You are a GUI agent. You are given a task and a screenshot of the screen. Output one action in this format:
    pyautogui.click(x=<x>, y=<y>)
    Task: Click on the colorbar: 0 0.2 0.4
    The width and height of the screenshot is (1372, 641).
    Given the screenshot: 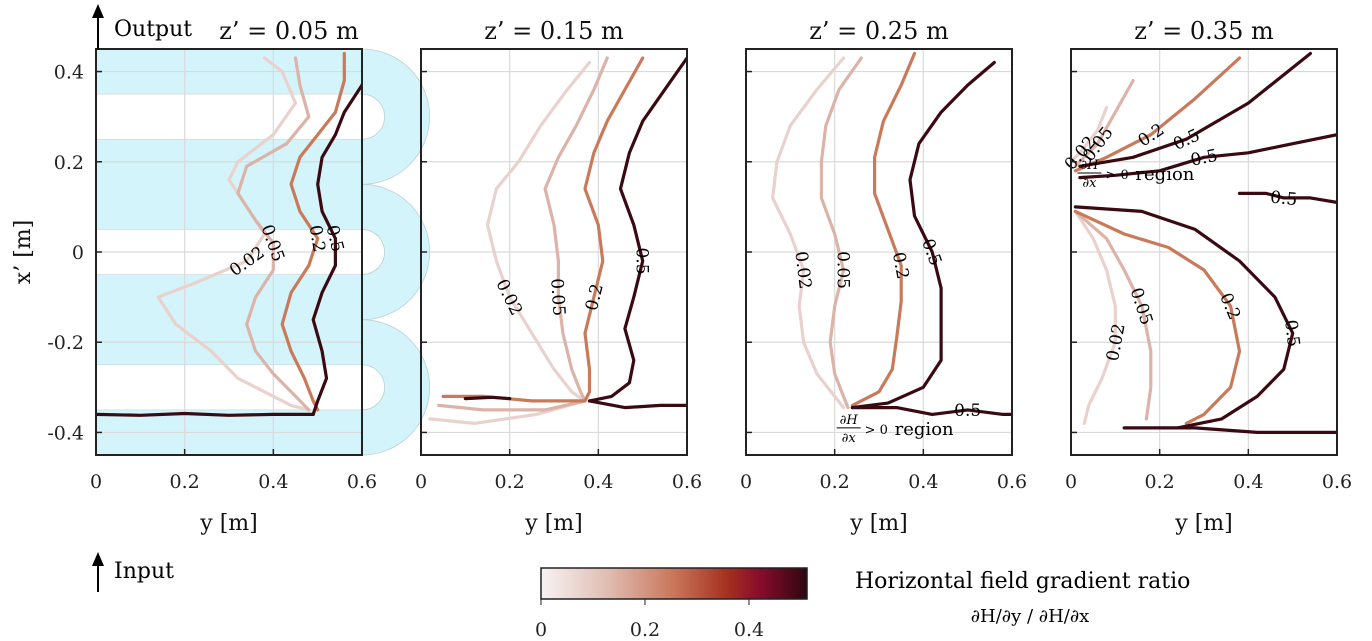 What is the action you would take?
    pyautogui.click(x=671, y=604)
    